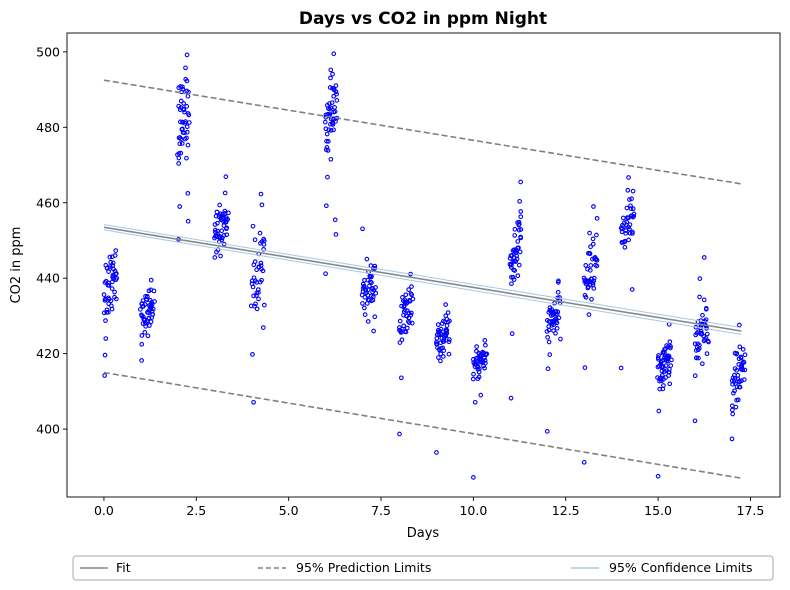 This screenshot has width=790, height=590. What do you see at coordinates (422, 425) in the screenshot?
I see `prediction-limit-lower` at bounding box center [422, 425].